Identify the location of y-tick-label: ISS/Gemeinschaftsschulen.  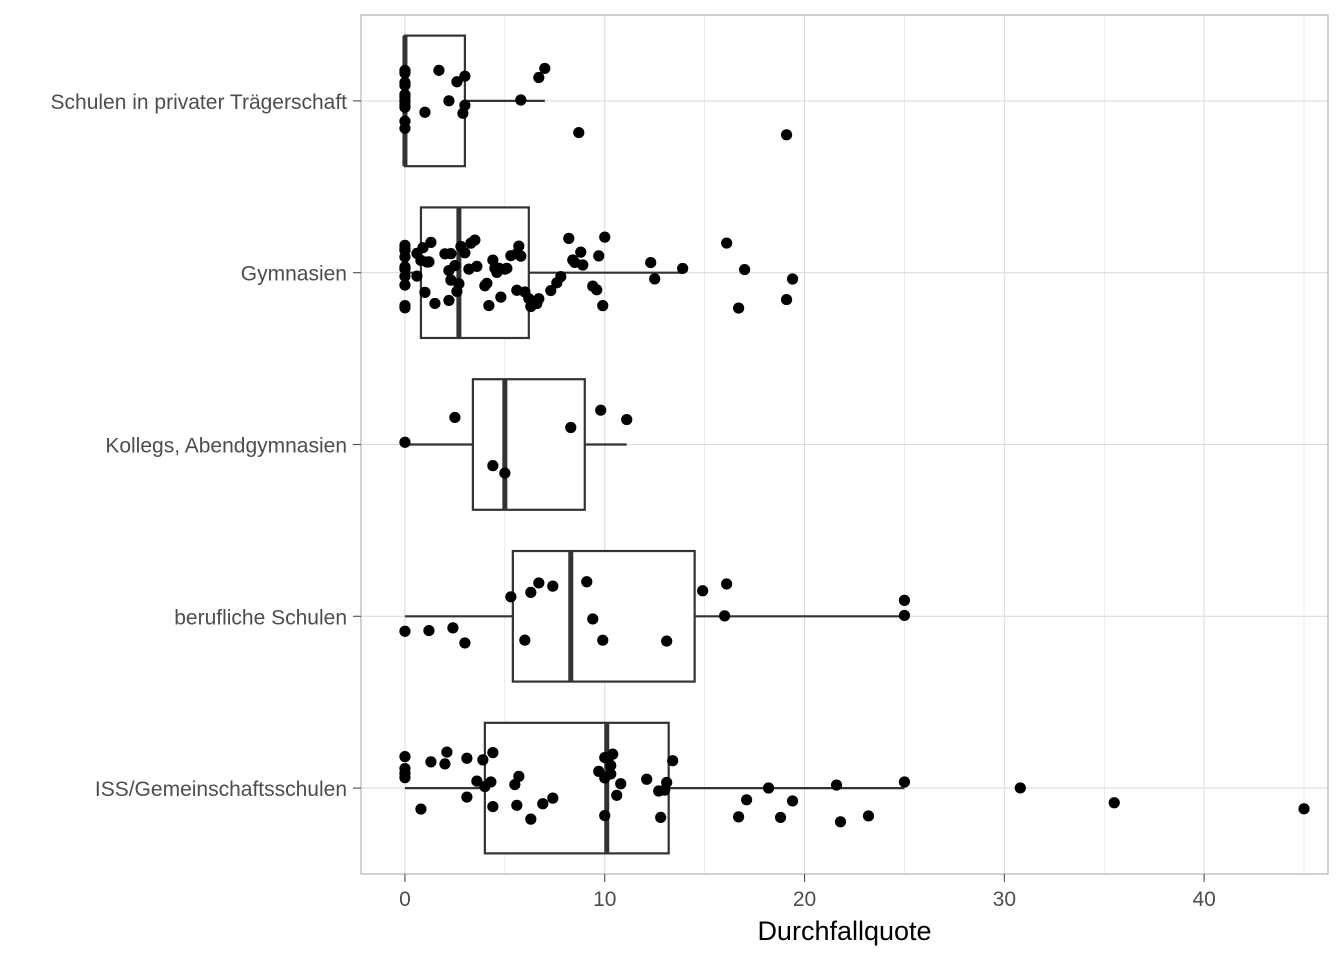
(221, 789).